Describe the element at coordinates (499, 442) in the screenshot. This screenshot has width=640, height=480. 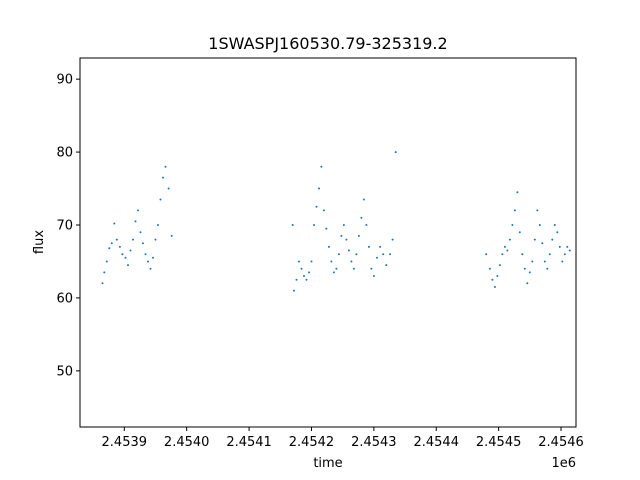
I see `x-tick-label: 2.4545` at that location.